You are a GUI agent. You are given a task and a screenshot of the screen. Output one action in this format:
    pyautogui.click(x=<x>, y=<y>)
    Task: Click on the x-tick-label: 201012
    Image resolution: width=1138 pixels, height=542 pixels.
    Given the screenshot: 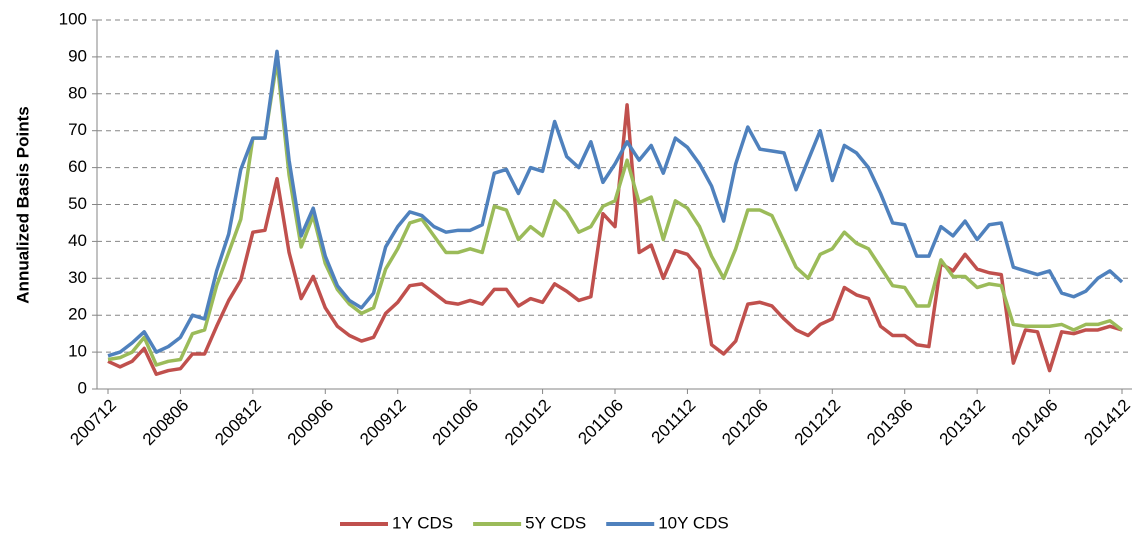 What is the action you would take?
    pyautogui.click(x=528, y=423)
    